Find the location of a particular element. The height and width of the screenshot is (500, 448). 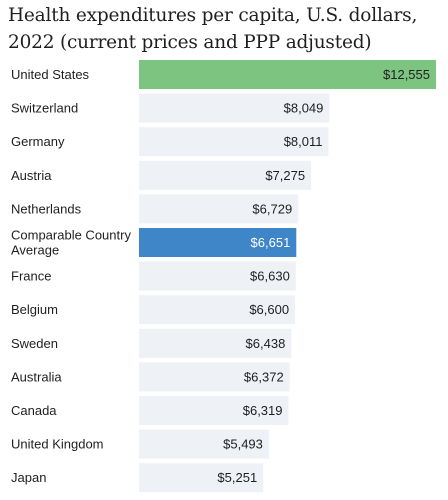

bar-row-netherlands: Netherlands $6,729 is located at coordinates (155, 209).